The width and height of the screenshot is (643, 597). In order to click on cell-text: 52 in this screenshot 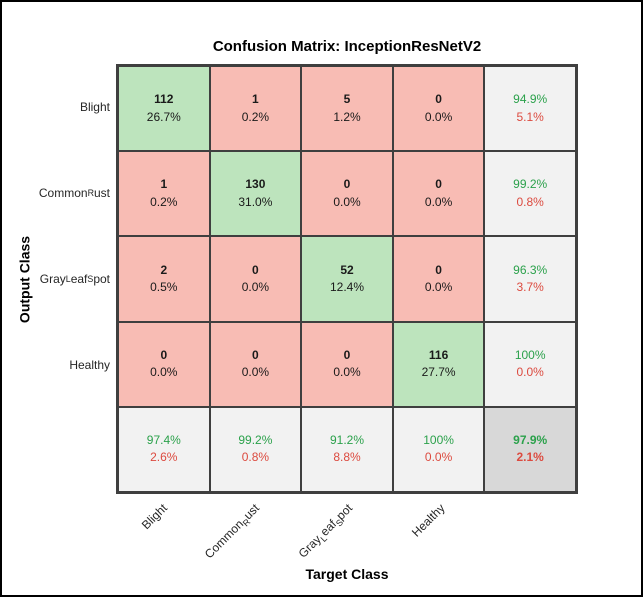, I will do `click(347, 269)`.